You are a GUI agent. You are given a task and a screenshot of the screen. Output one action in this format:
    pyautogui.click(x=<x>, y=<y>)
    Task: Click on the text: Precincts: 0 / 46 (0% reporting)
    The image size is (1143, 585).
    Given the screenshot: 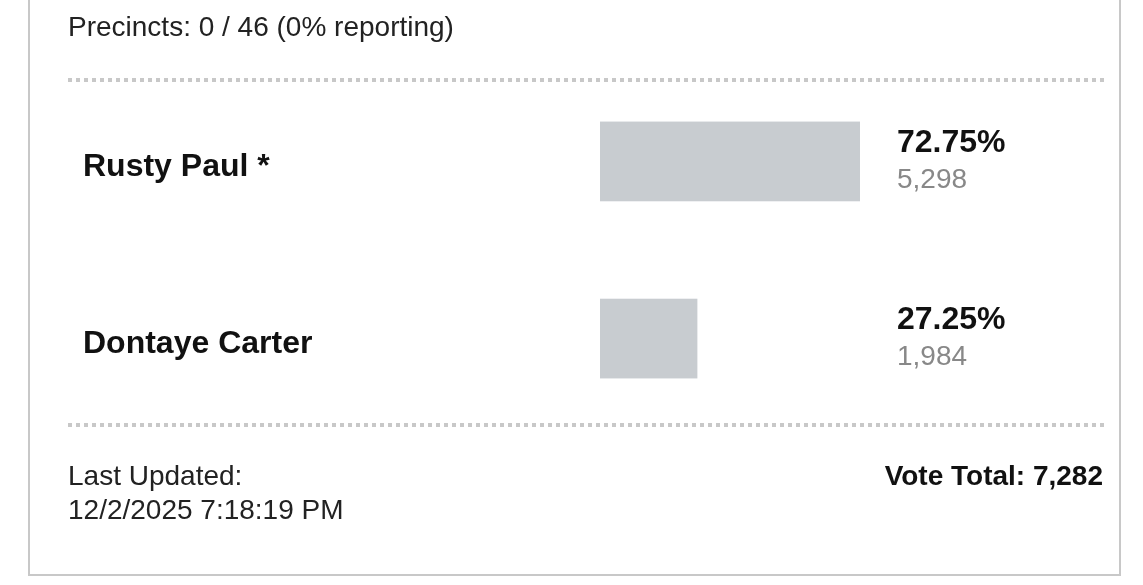 What is the action you would take?
    pyautogui.click(x=261, y=26)
    